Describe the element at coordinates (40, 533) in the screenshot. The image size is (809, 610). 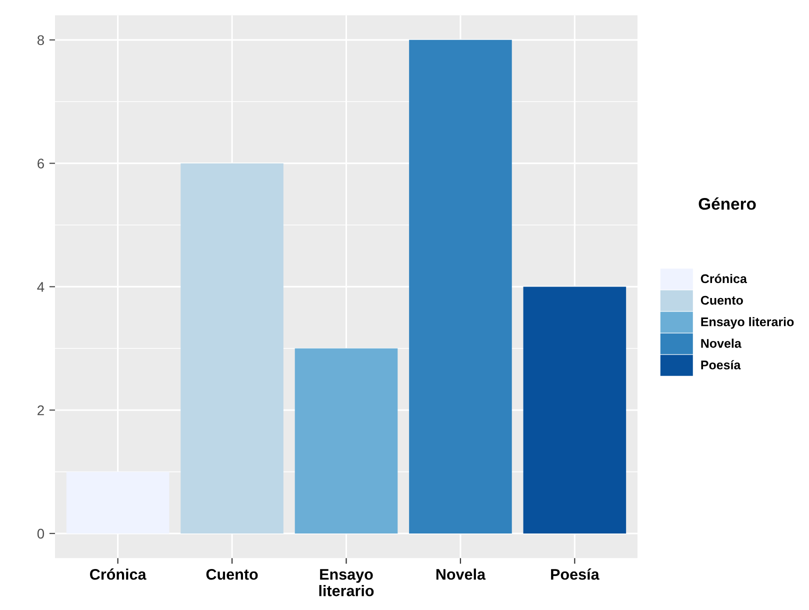
I see `y-tick-label: 0` at that location.